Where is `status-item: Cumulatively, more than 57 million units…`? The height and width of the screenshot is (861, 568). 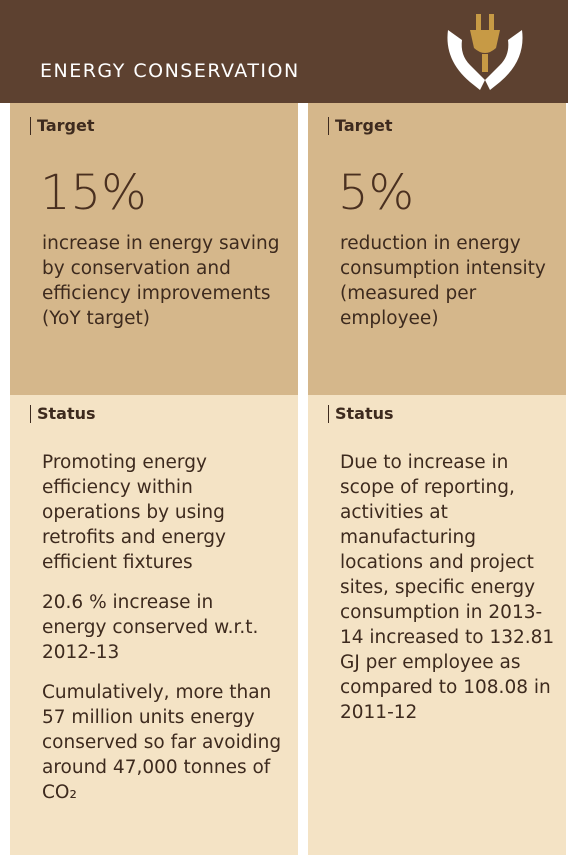 status-item: Cumulatively, more than 57 million units… is located at coordinates (162, 742).